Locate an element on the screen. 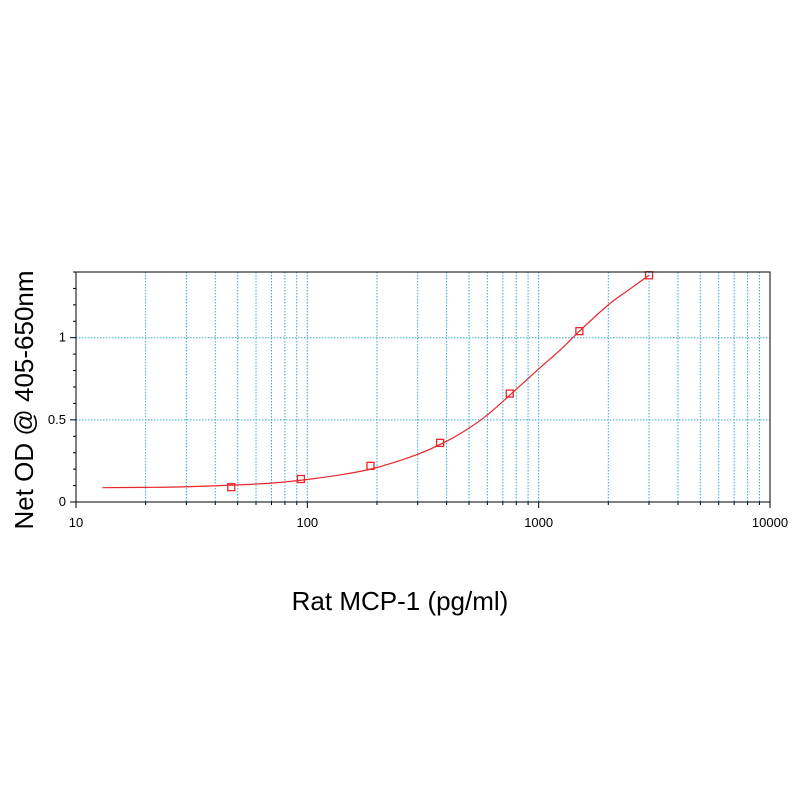 The height and width of the screenshot is (800, 800). y-tick-label: 1 is located at coordinates (62, 337).